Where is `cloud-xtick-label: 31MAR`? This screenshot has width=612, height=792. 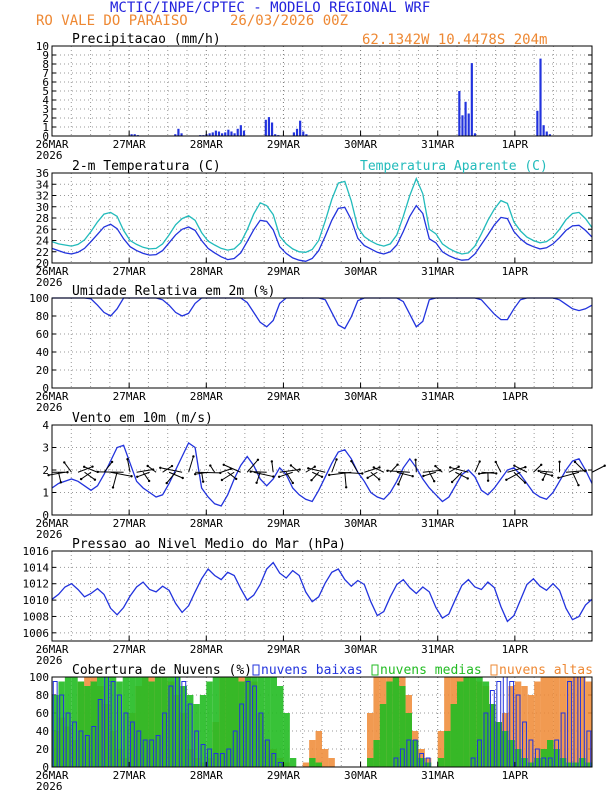
cloud-xtick-label: 31MAR is located at coordinates (437, 775).